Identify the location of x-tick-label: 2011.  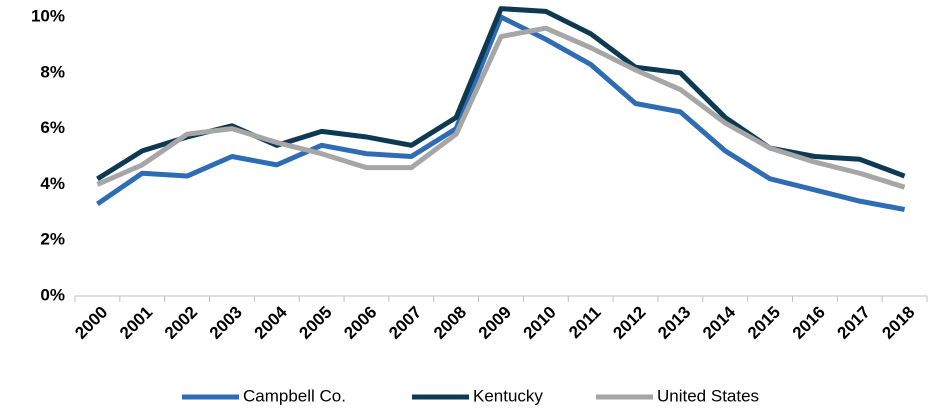
(585, 323).